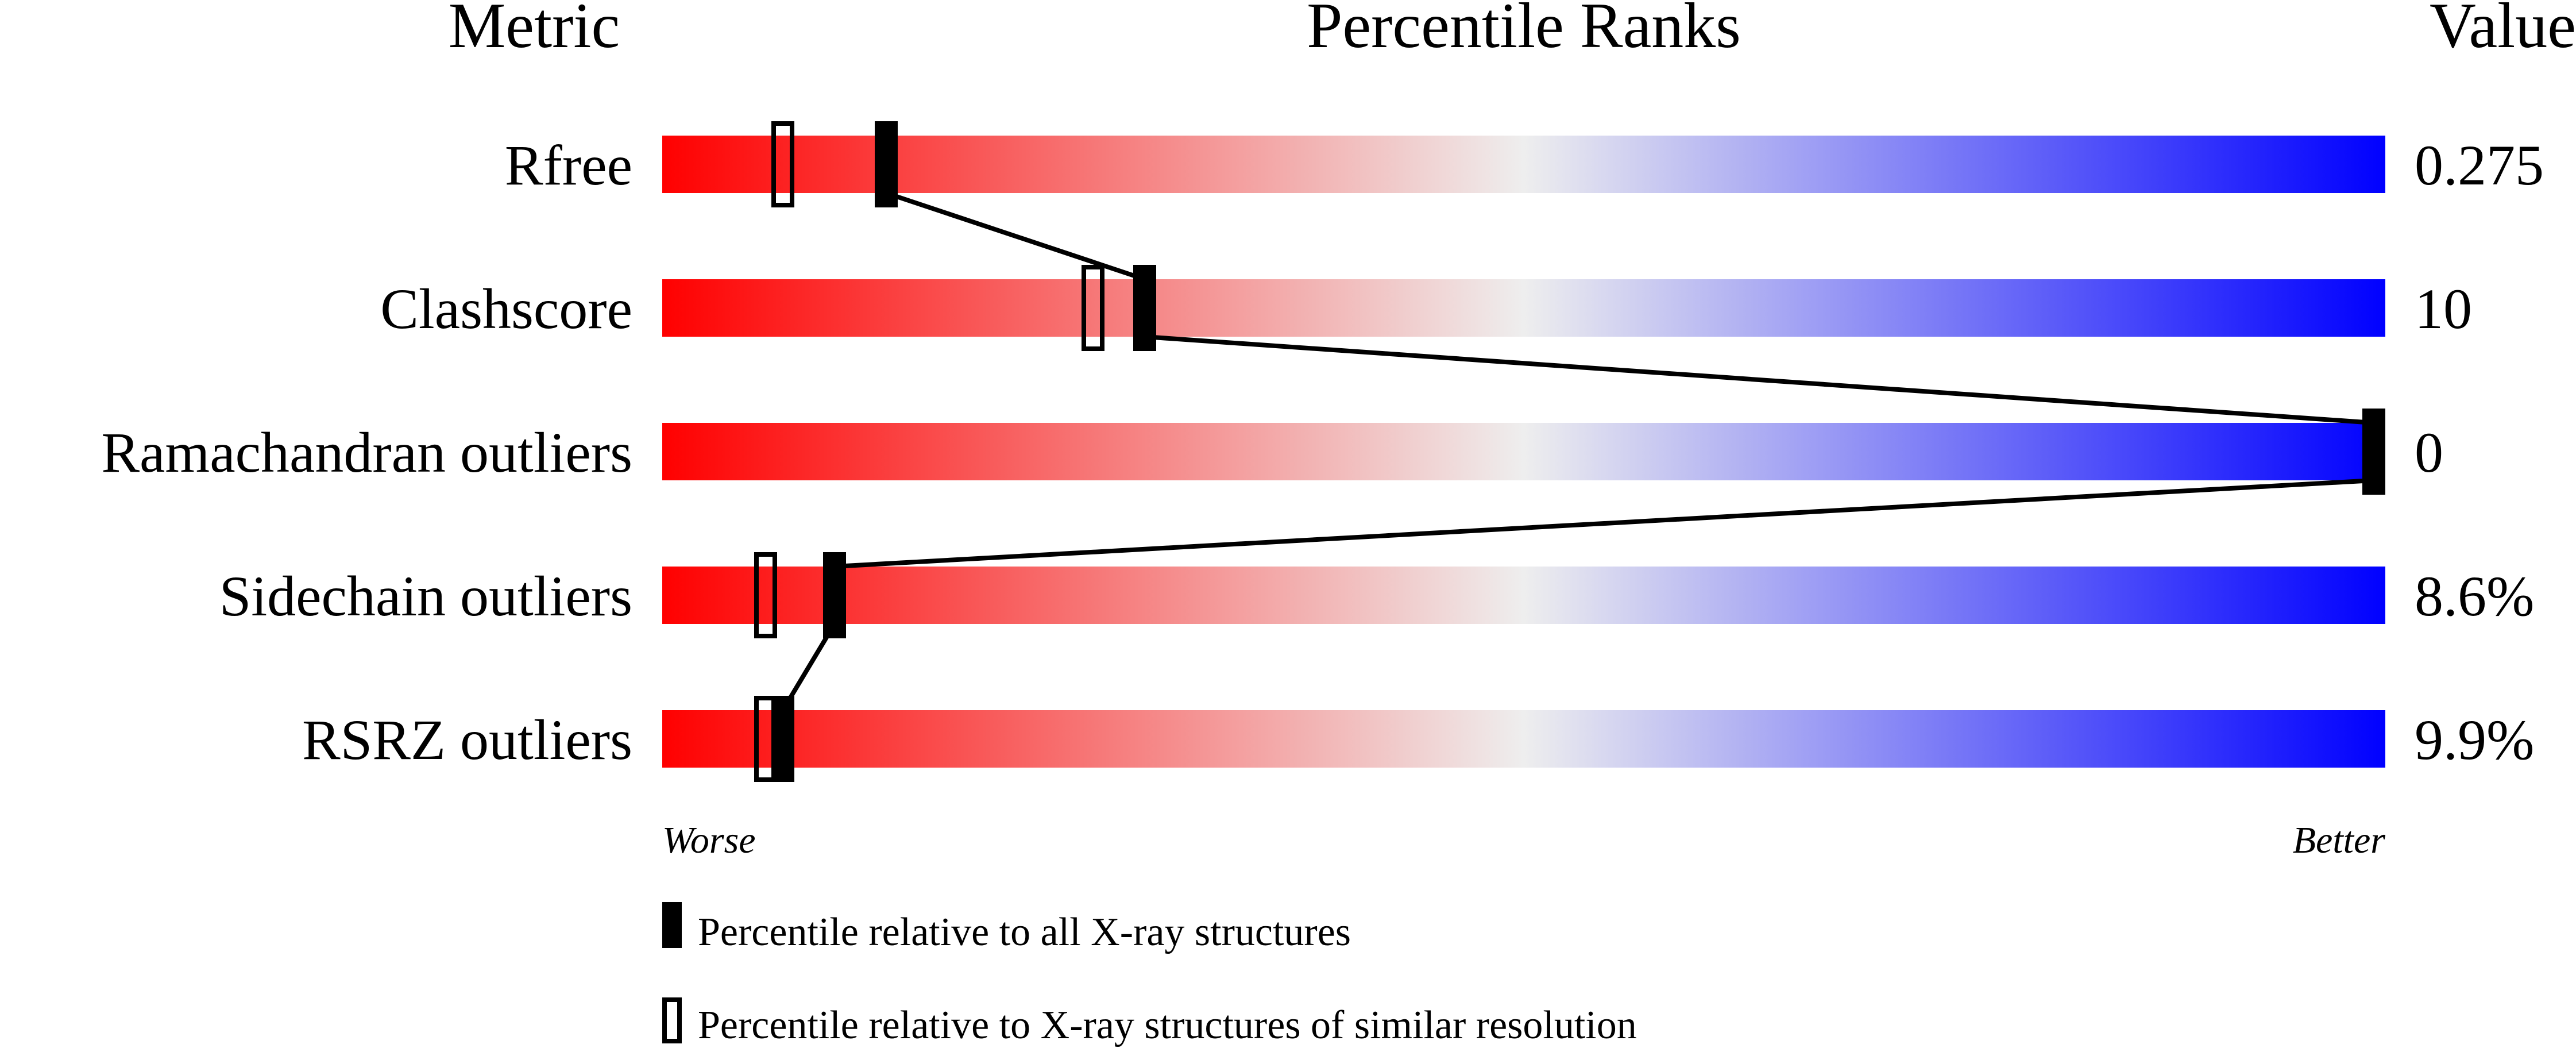  Describe the element at coordinates (2339, 840) in the screenshot. I see `better-label: Better` at that location.